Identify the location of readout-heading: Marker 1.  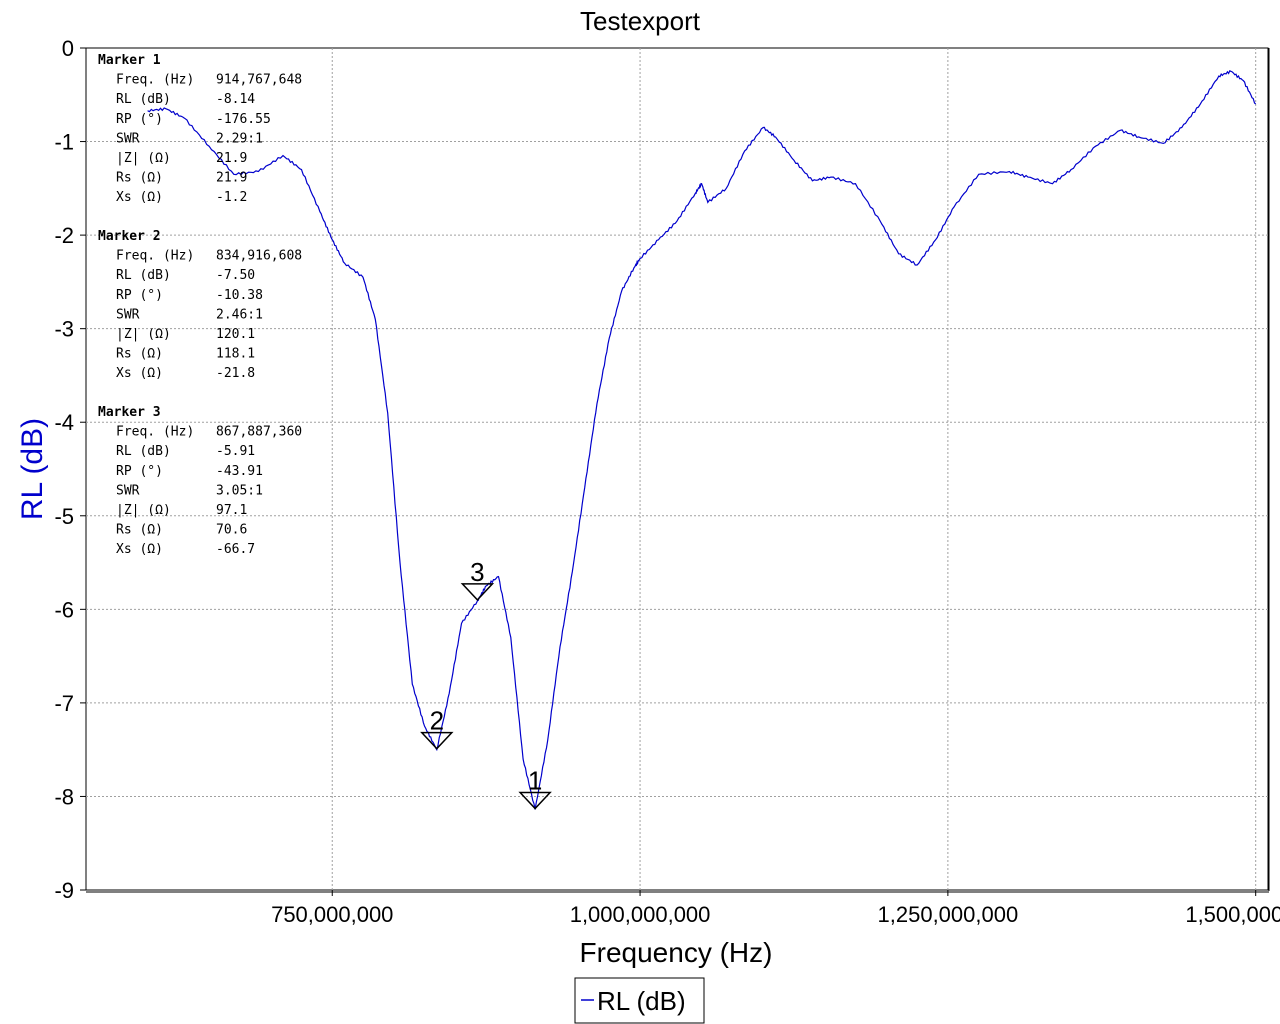
(129, 60).